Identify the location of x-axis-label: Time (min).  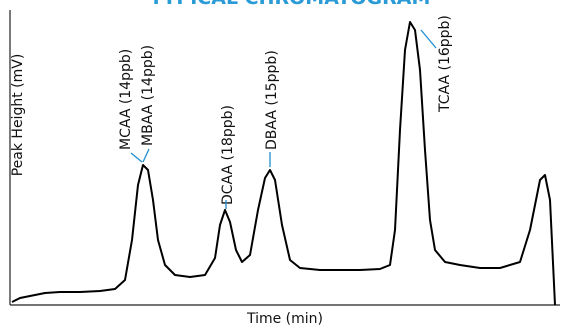
(284, 319).